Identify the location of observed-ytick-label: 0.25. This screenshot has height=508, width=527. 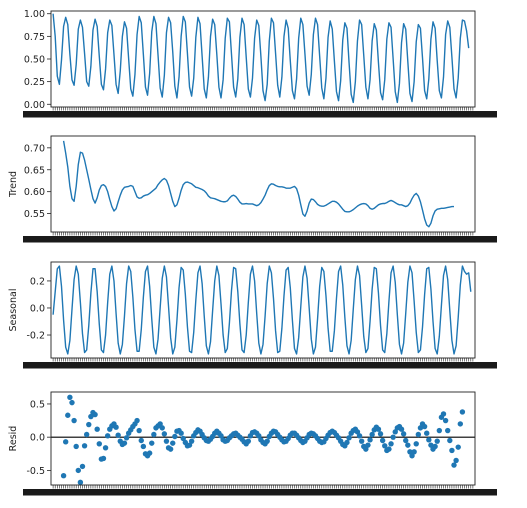
(34, 82).